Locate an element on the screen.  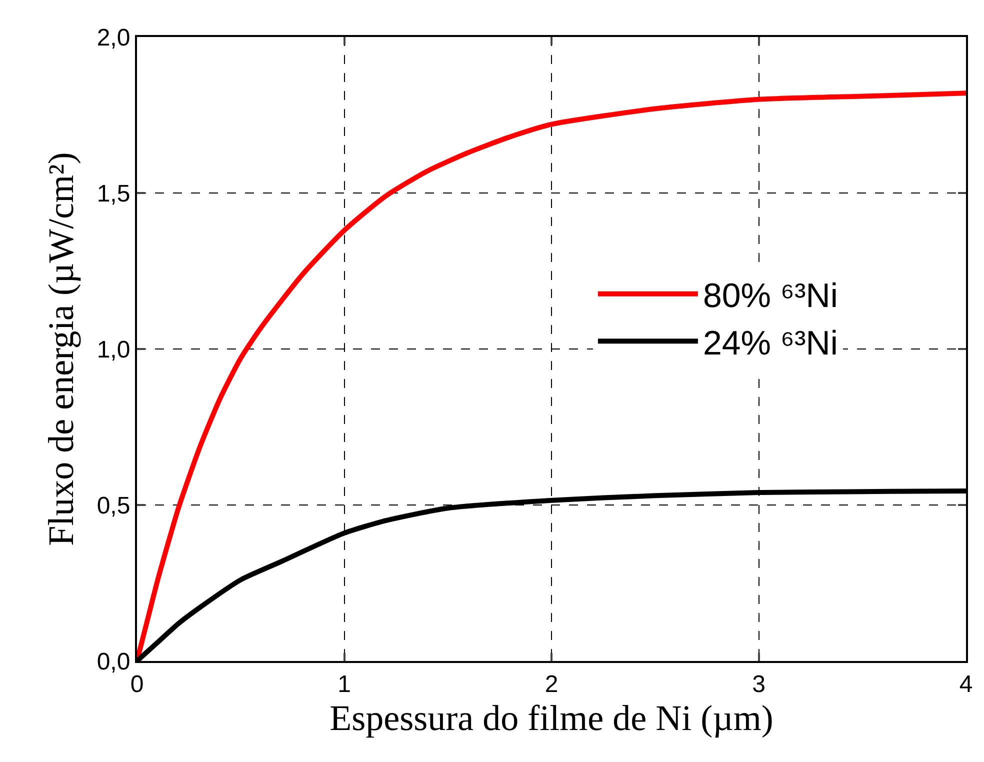
x-tick-label: 0 is located at coordinates (137, 684).